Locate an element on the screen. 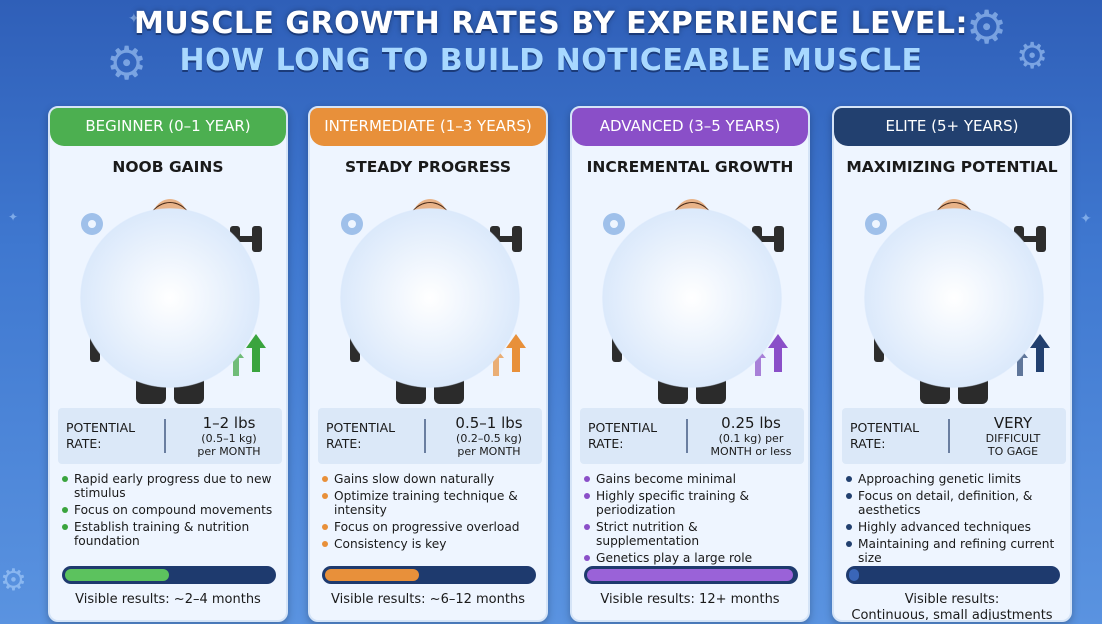 The height and width of the screenshot is (624, 1102). tip-text: Consistency is key is located at coordinates (390, 544).